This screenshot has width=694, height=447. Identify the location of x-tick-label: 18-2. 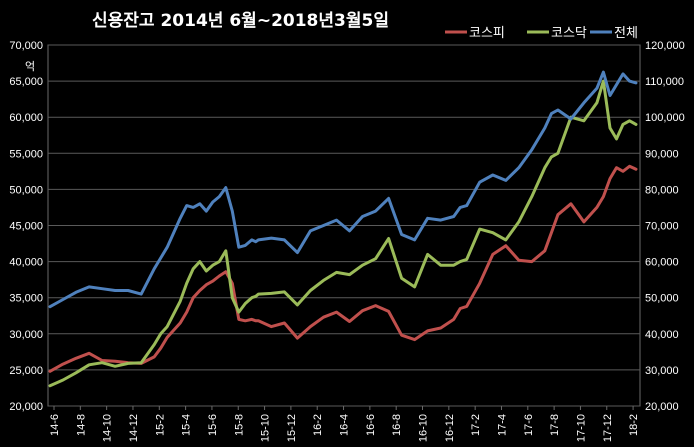
(634, 425).